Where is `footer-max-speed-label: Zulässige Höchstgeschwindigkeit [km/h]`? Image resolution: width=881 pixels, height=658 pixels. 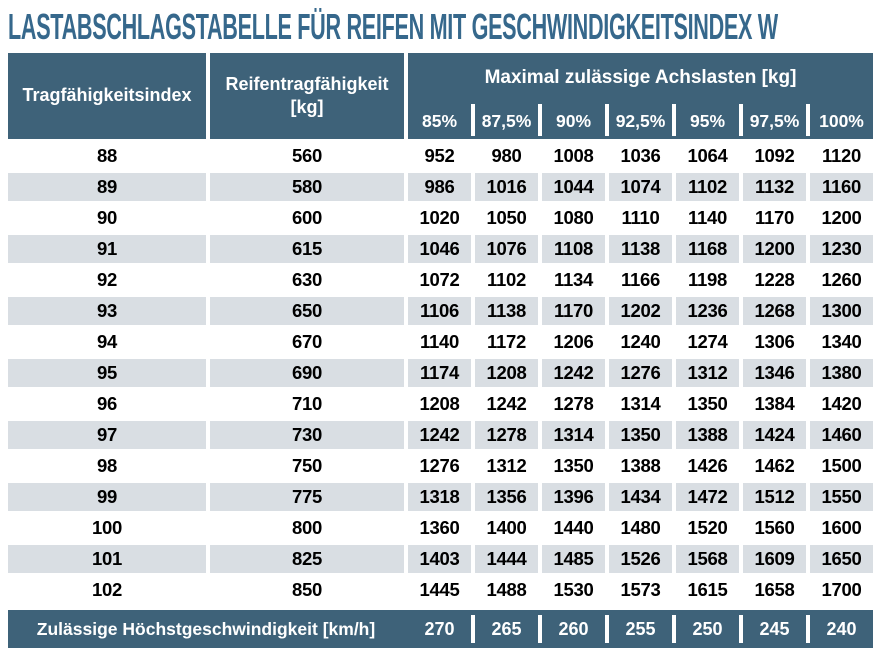
footer-max-speed-label: Zulässige Höchstgeschwindigkeit [km/h] is located at coordinates (206, 628).